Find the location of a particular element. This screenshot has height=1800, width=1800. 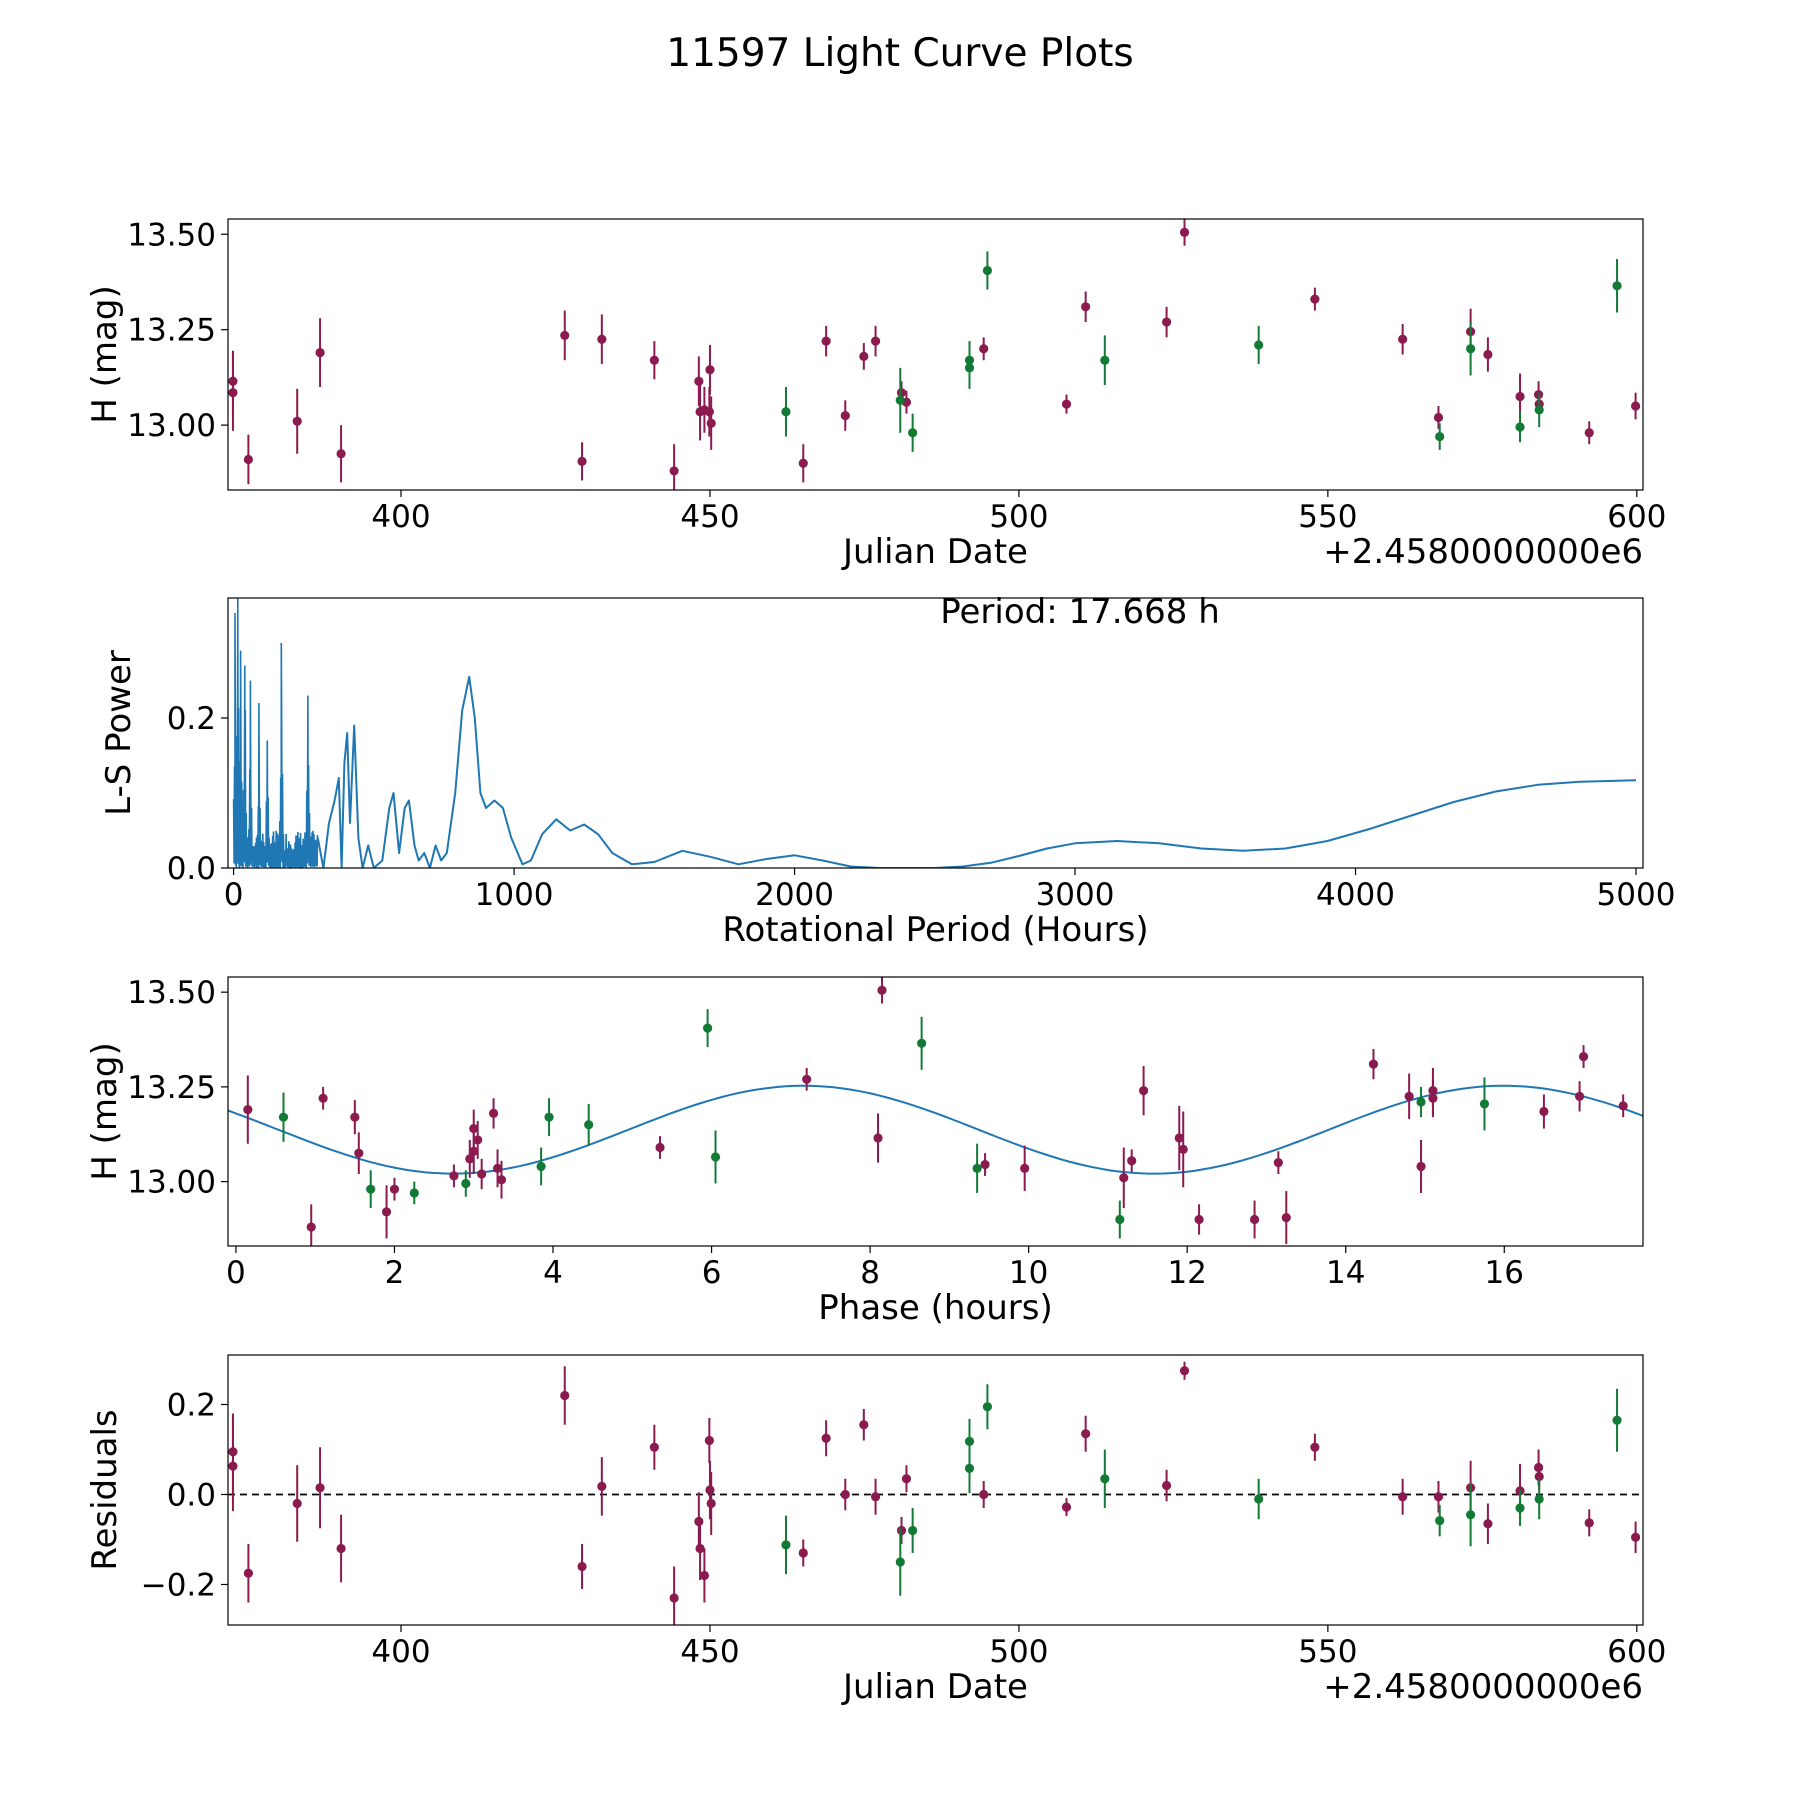

y-tick-label: 0.2 is located at coordinates (191, 719).